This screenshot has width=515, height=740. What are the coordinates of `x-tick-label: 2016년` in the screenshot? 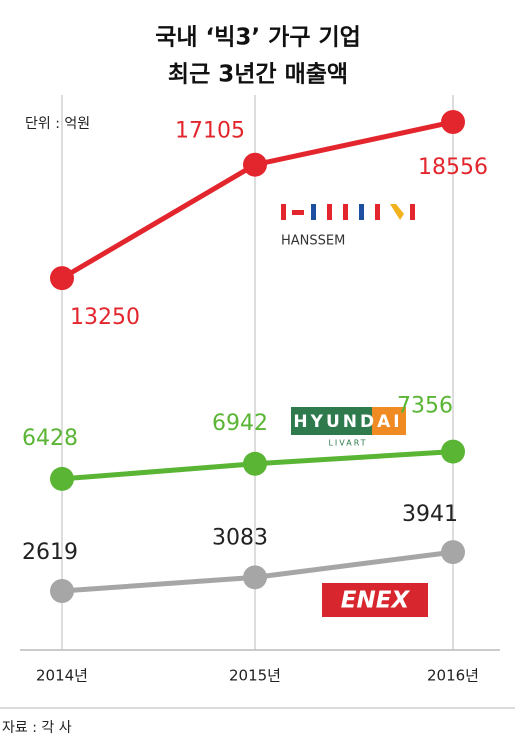 It's located at (453, 676).